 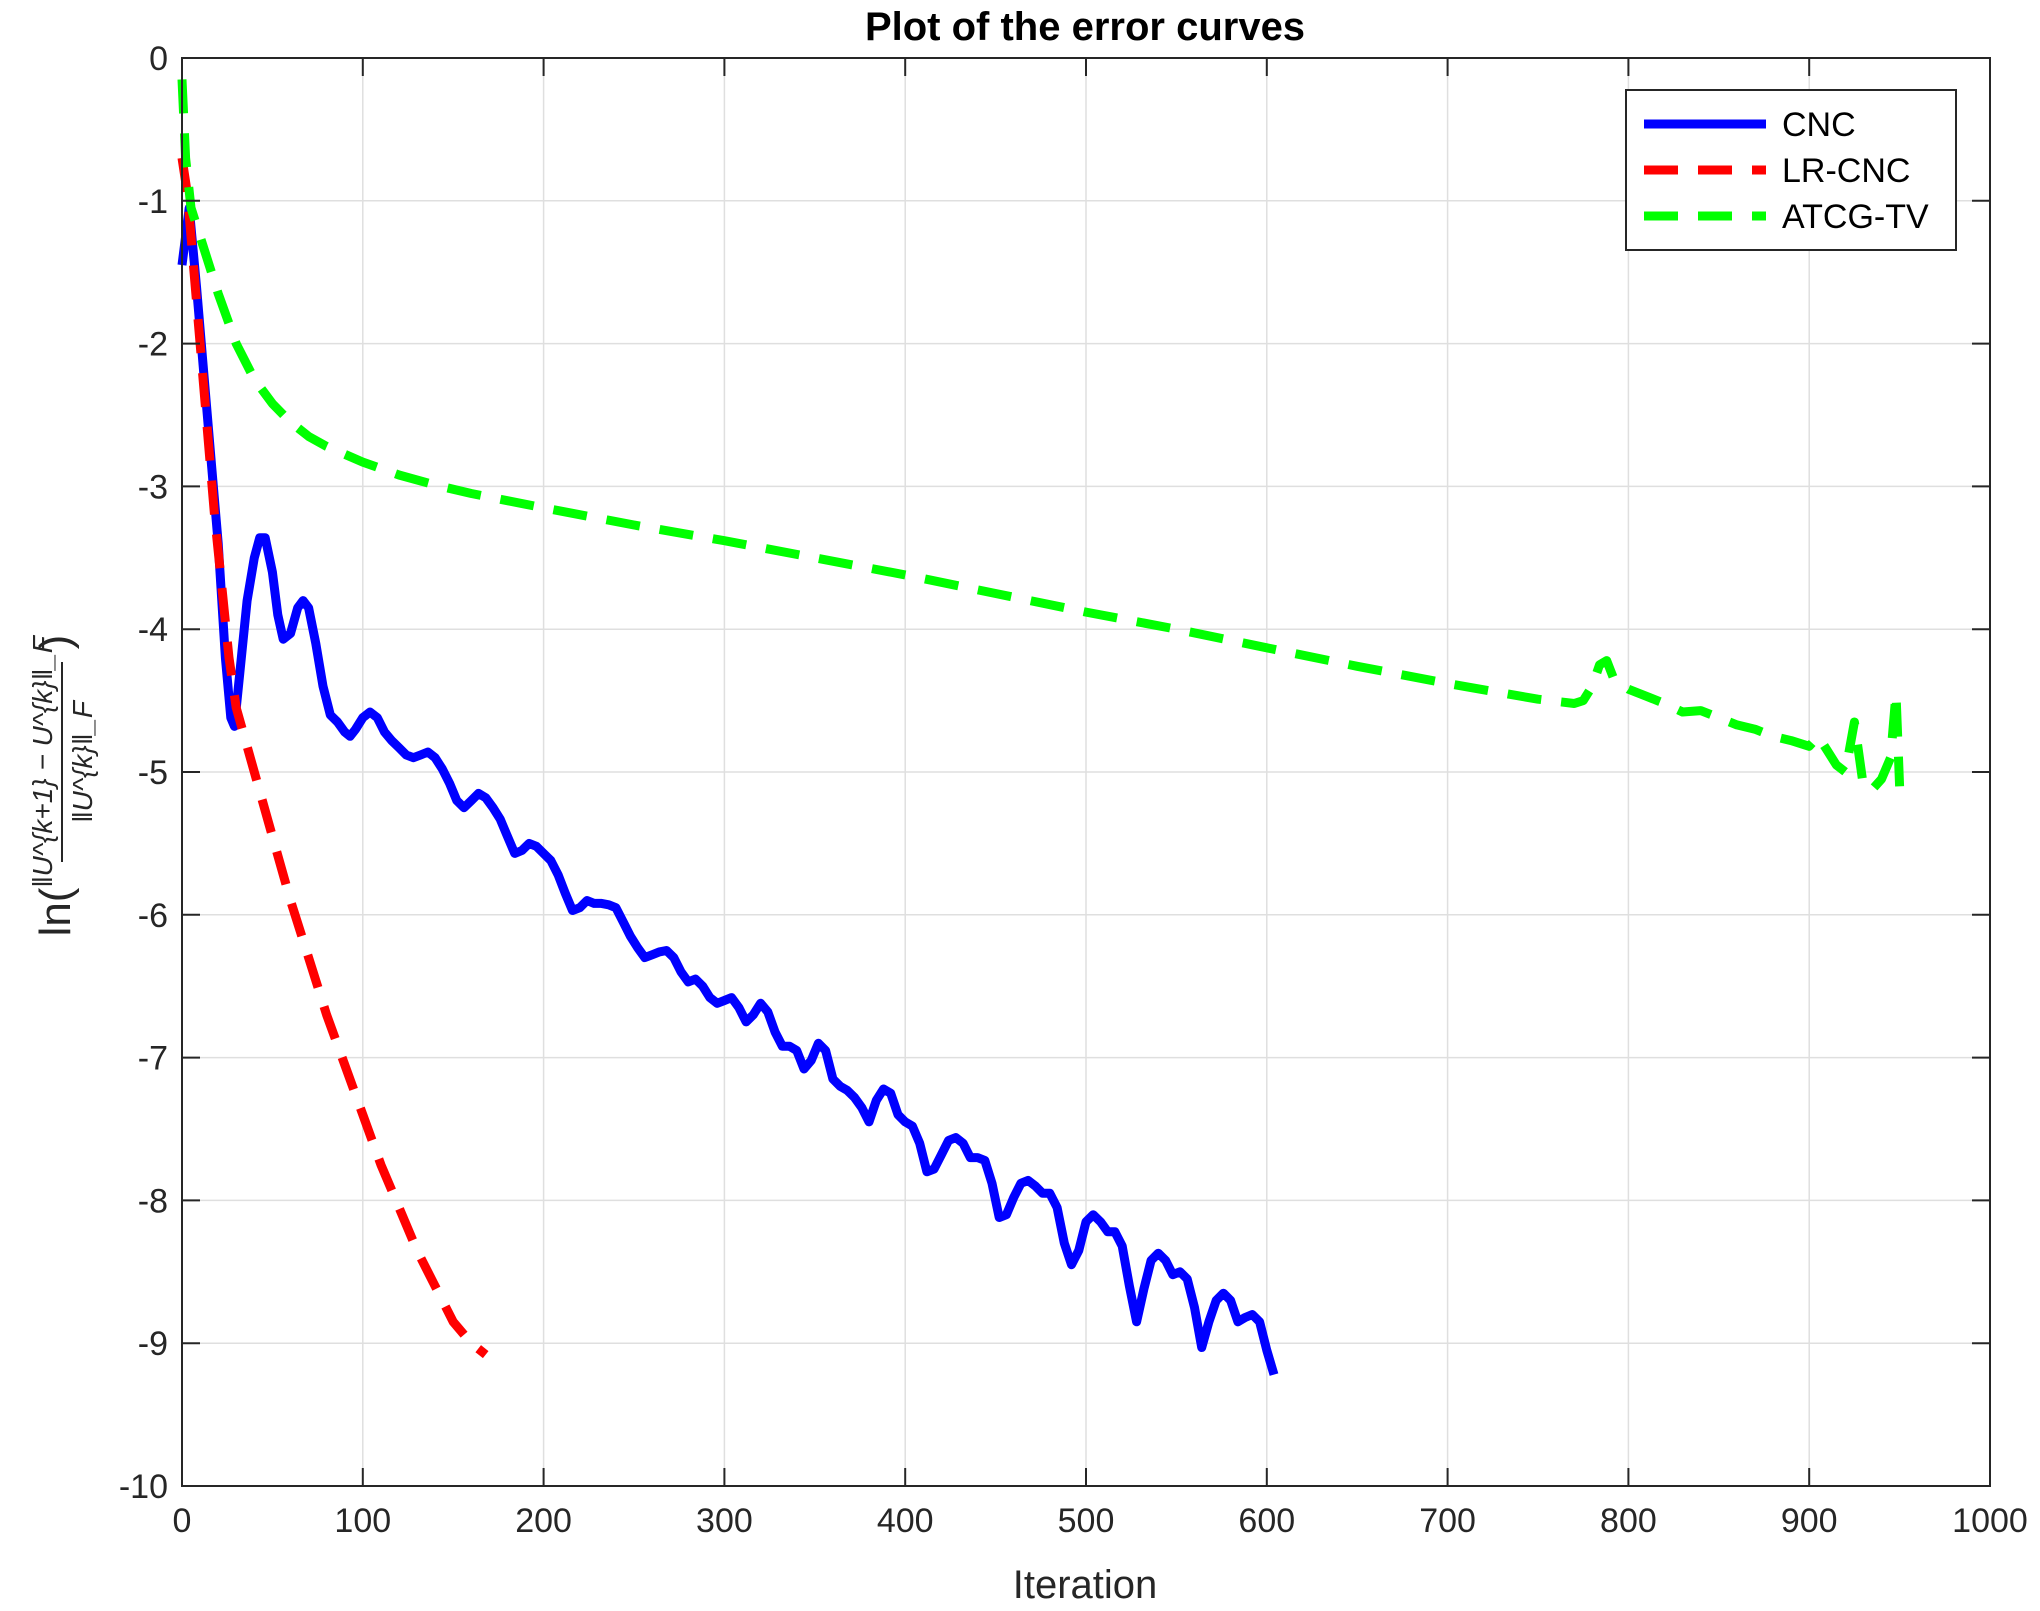 What do you see at coordinates (724, 1521) in the screenshot?
I see `x-tick-label: 300` at bounding box center [724, 1521].